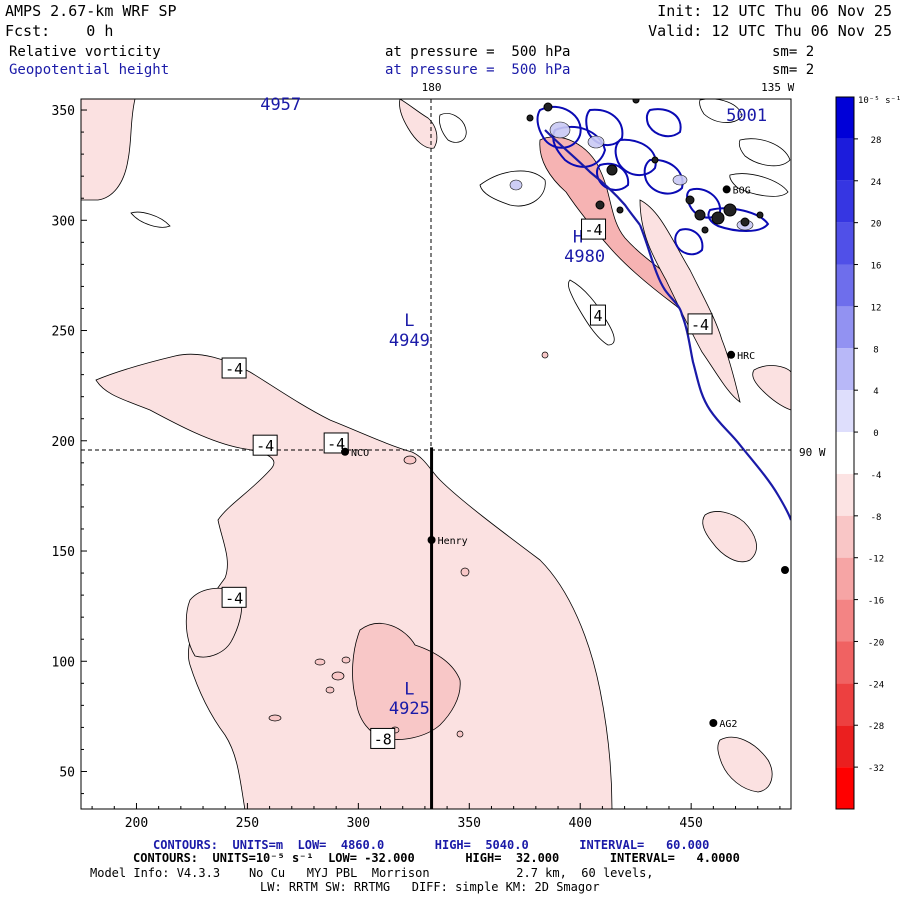 This screenshot has height=900, width=900. Describe the element at coordinates (876, 727) in the screenshot. I see `colorbar-tick-label: -28` at that location.